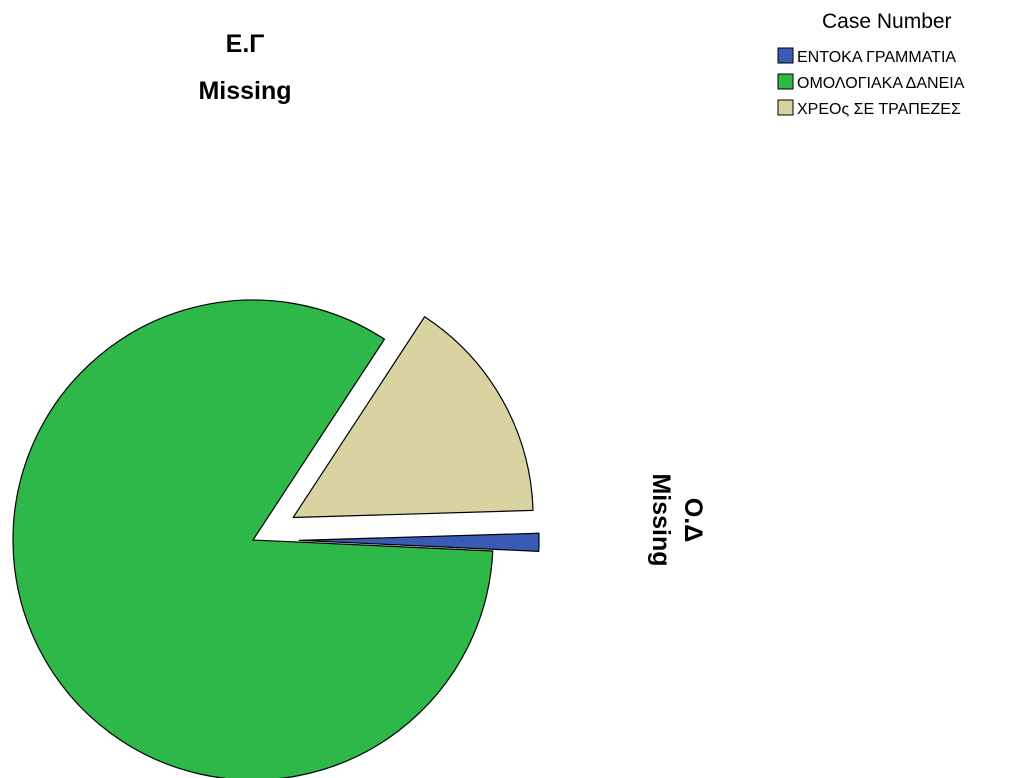 Image resolution: width=1030 pixels, height=778 pixels. I want to click on legend-label-0: ΕΝΤΟΚΑ ΓΡΑΜΜΑΤΙΑ, so click(876, 57).